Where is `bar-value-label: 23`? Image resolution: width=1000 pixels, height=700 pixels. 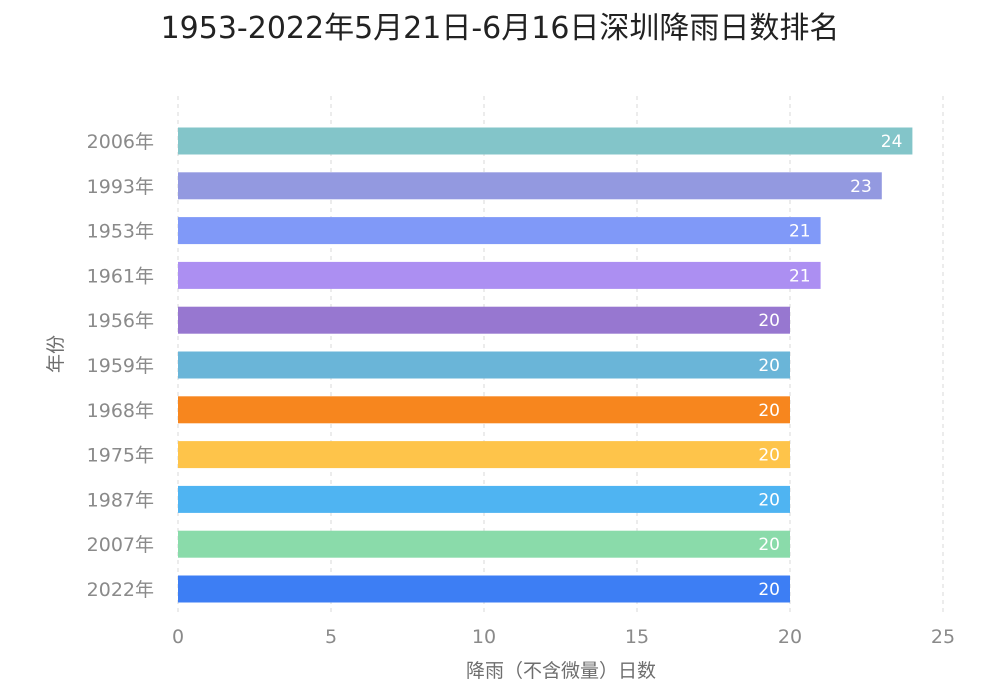
bar-value-label: 23 is located at coordinates (861, 187).